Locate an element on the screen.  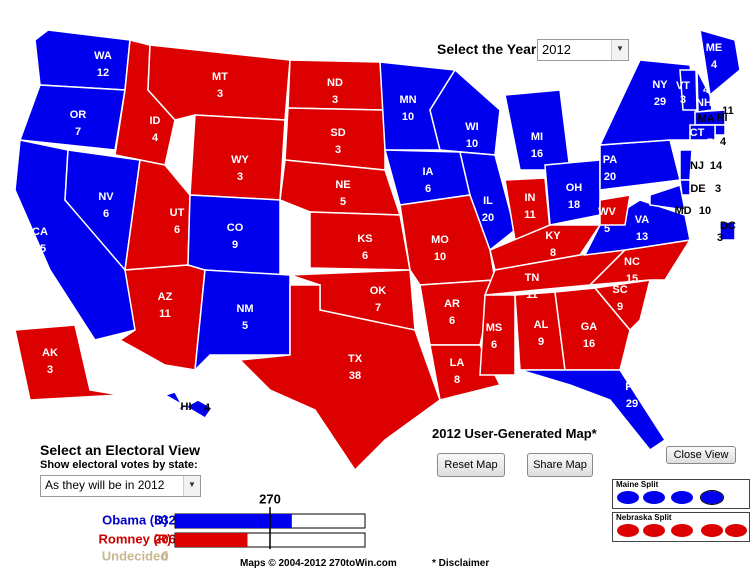
state-abbr: IA is located at coordinates (428, 172).